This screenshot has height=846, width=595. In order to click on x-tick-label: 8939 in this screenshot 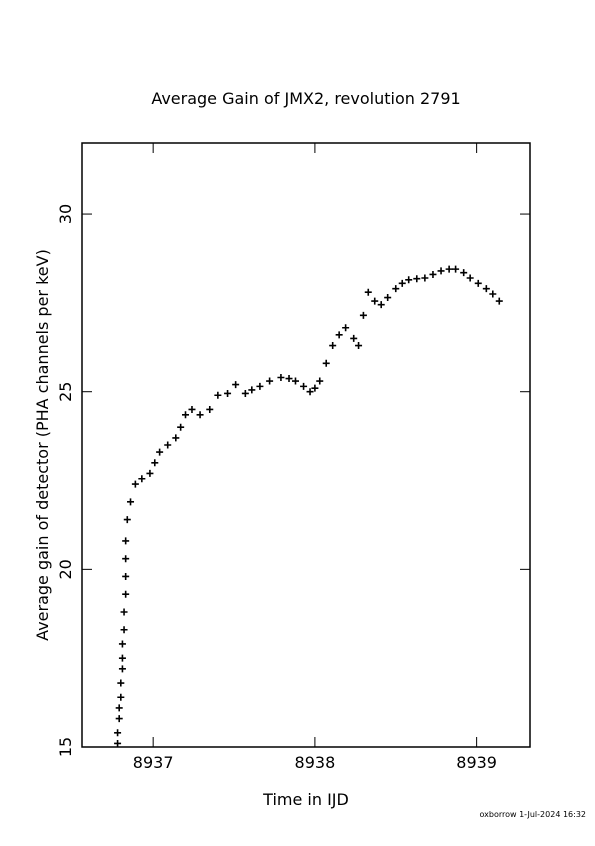, I will do `click(476, 762)`.